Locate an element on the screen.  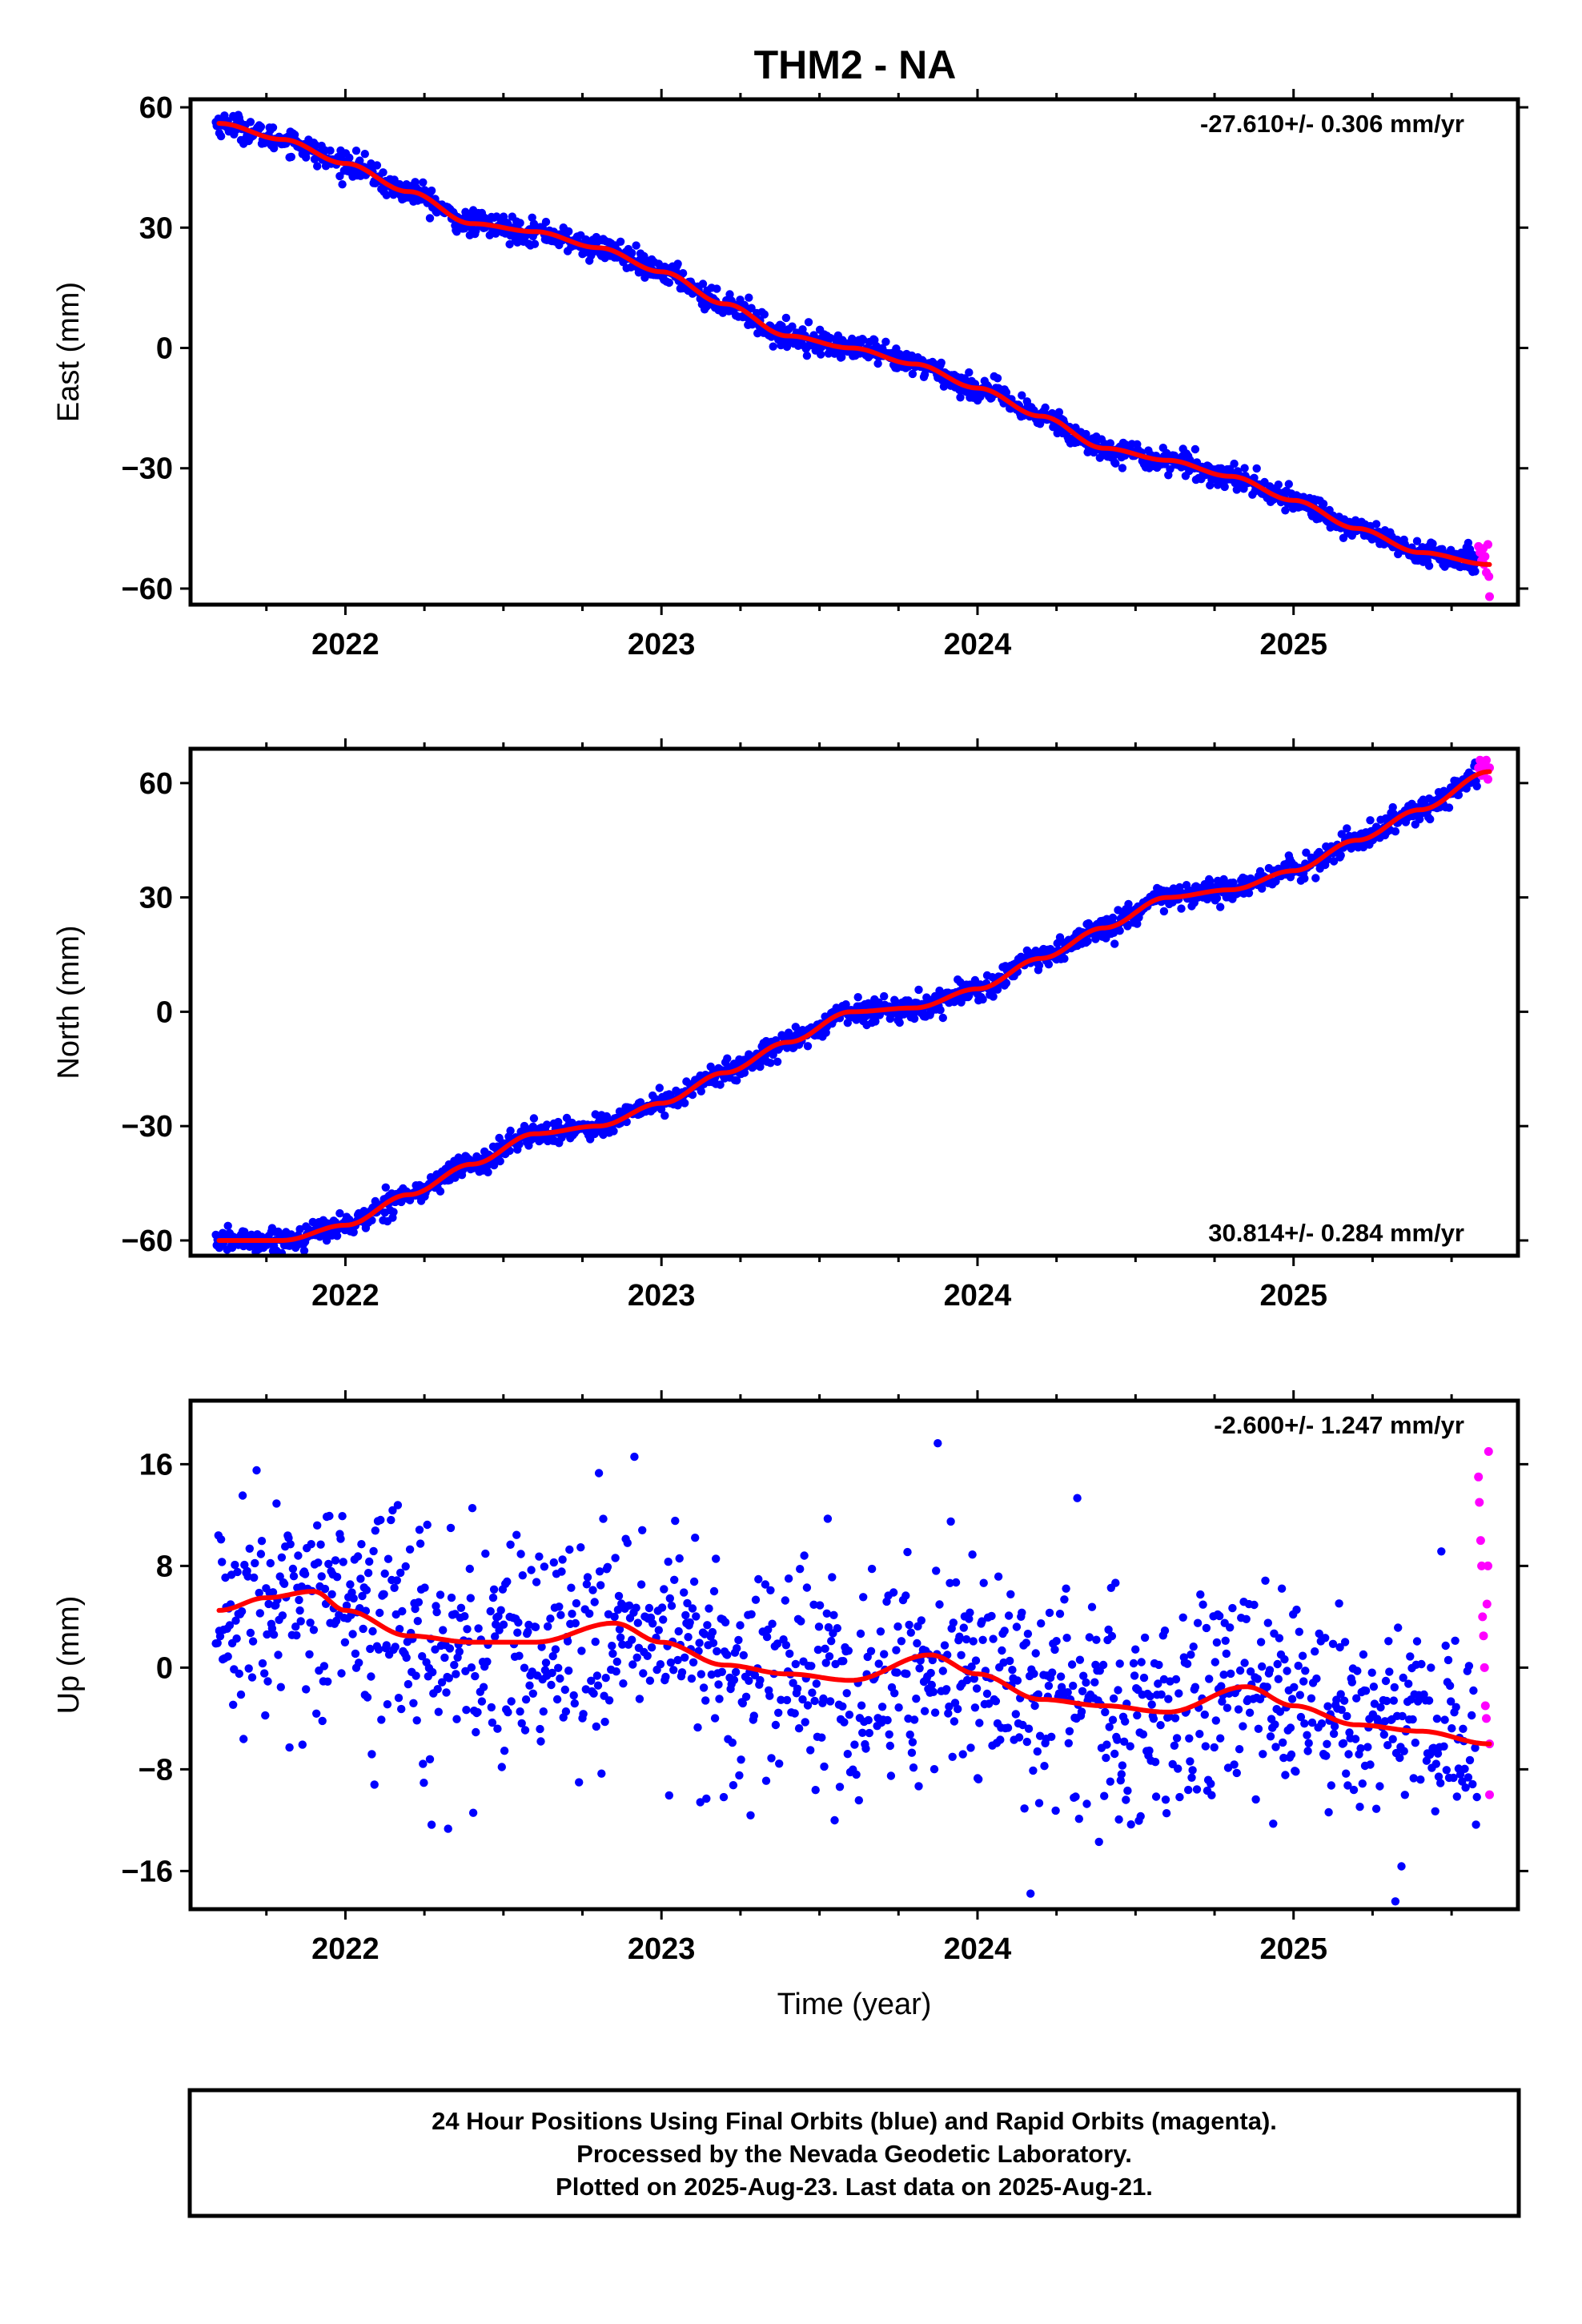
up-x-tick-label: 2022 is located at coordinates (345, 1949).